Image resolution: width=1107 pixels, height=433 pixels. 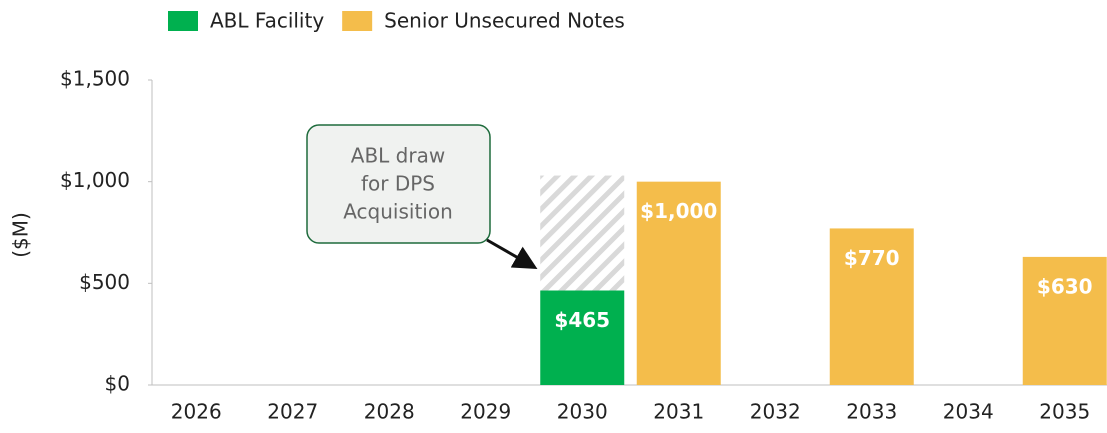 I want to click on x-tick-label: 2030, so click(x=582, y=412).